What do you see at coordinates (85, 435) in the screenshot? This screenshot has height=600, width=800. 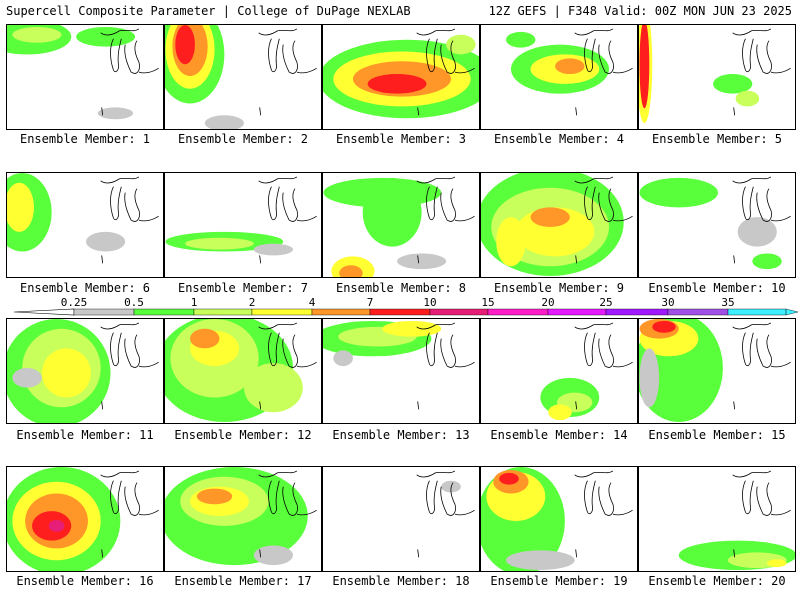 I see `ensemble-member-caption: Ensemble Member: 11` at bounding box center [85, 435].